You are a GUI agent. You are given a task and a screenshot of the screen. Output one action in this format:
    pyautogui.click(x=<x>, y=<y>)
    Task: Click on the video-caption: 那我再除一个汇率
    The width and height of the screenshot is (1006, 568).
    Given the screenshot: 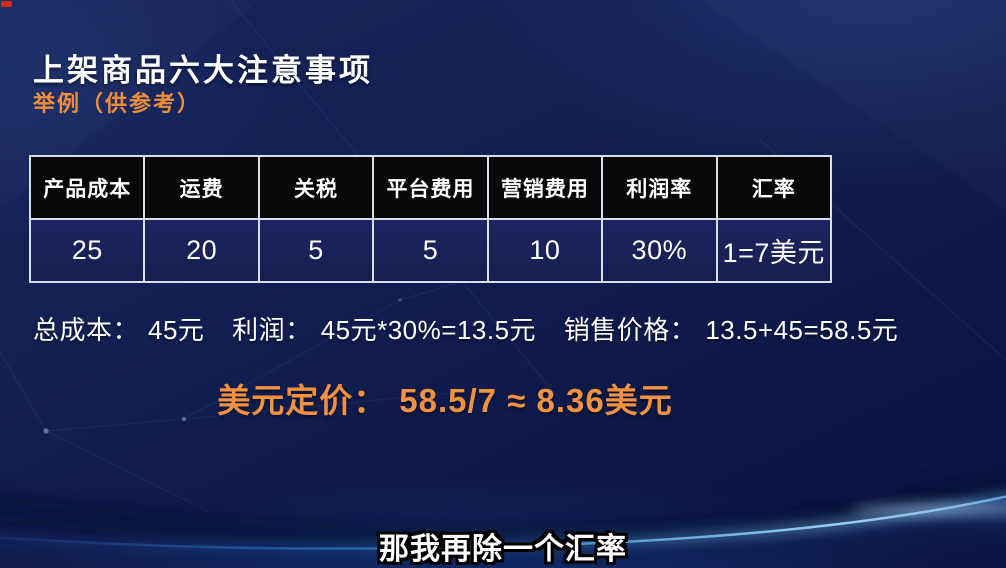 What is the action you would take?
    pyautogui.click(x=503, y=549)
    